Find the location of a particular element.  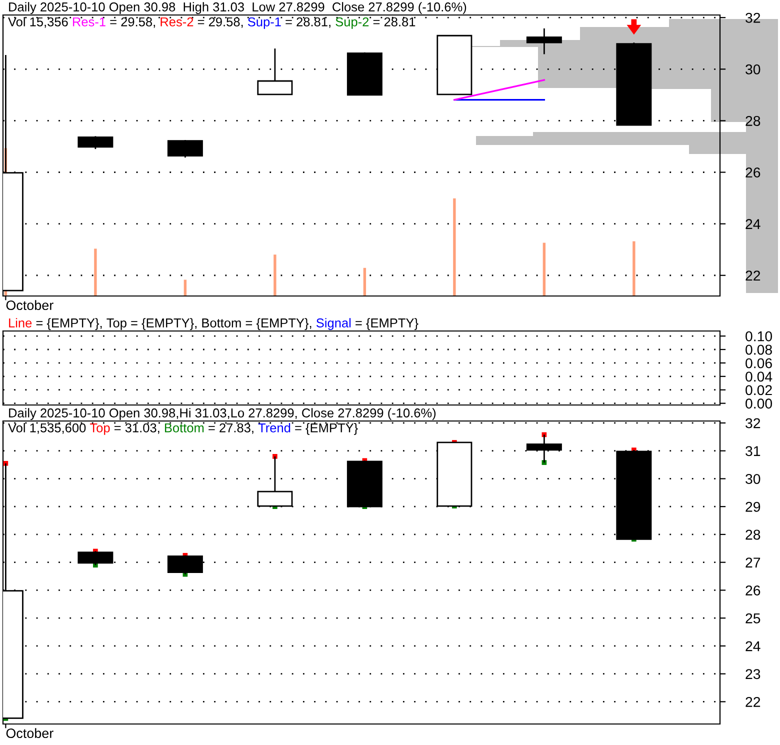

y-tick-label: 0.06 is located at coordinates (759, 363).